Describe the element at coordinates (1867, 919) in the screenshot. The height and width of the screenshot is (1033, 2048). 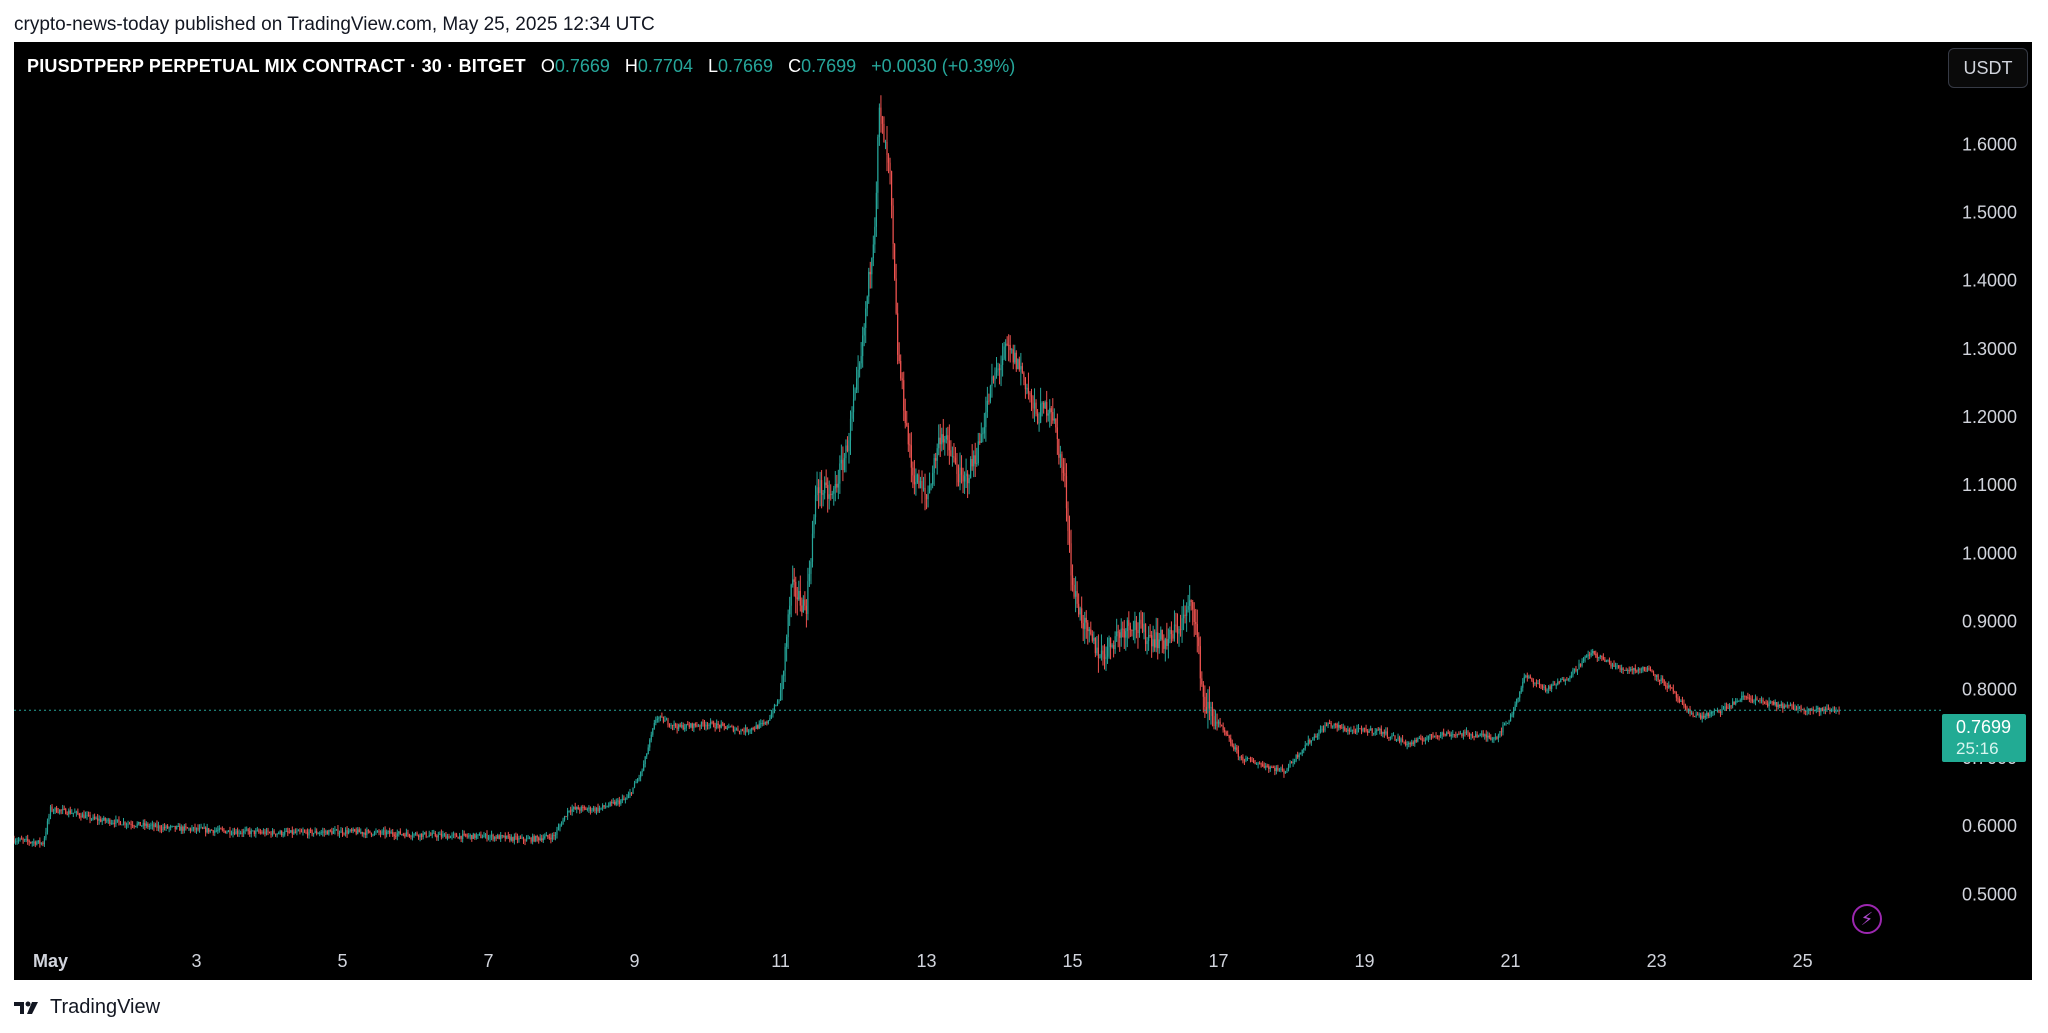
I see `lightning-bolt-icon: ⚡` at that location.